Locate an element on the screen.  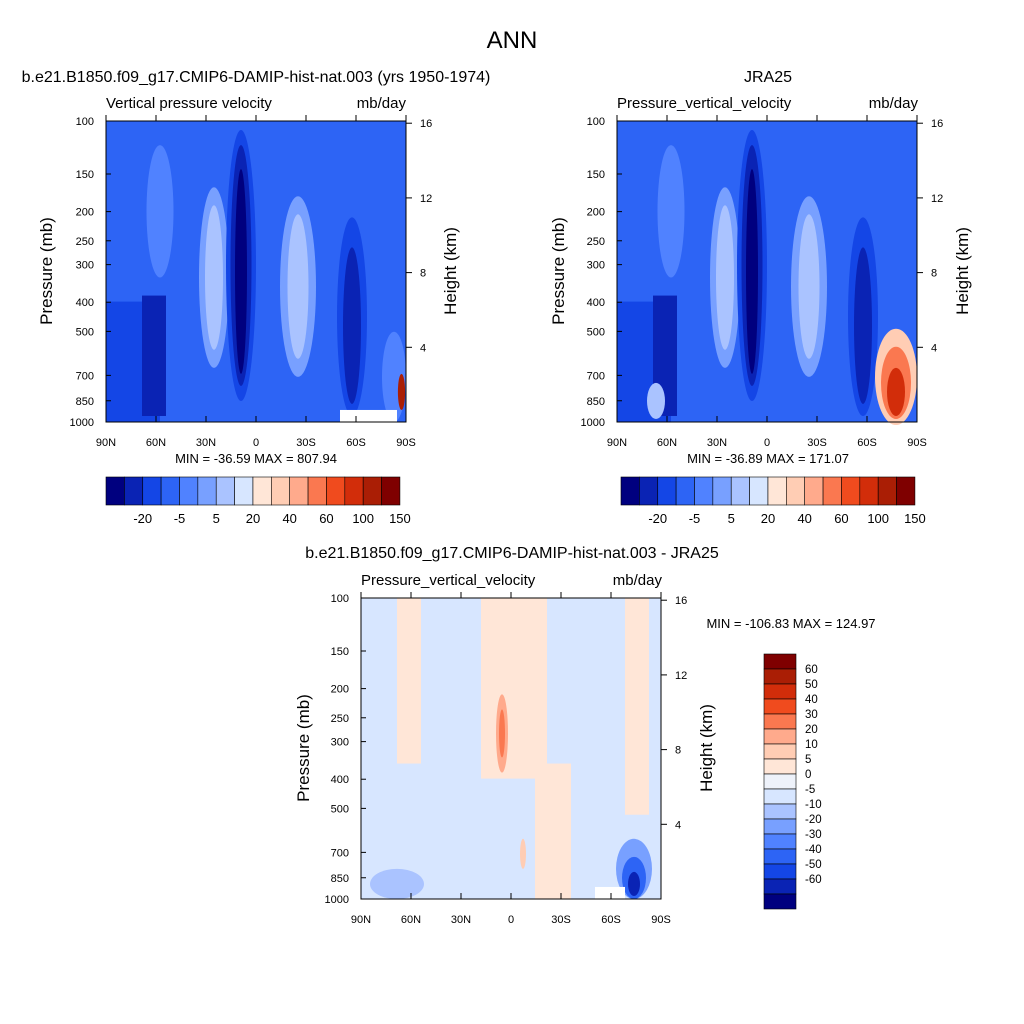
panel-diff-ytick-label-1000: 1000 is located at coordinates (337, 900).